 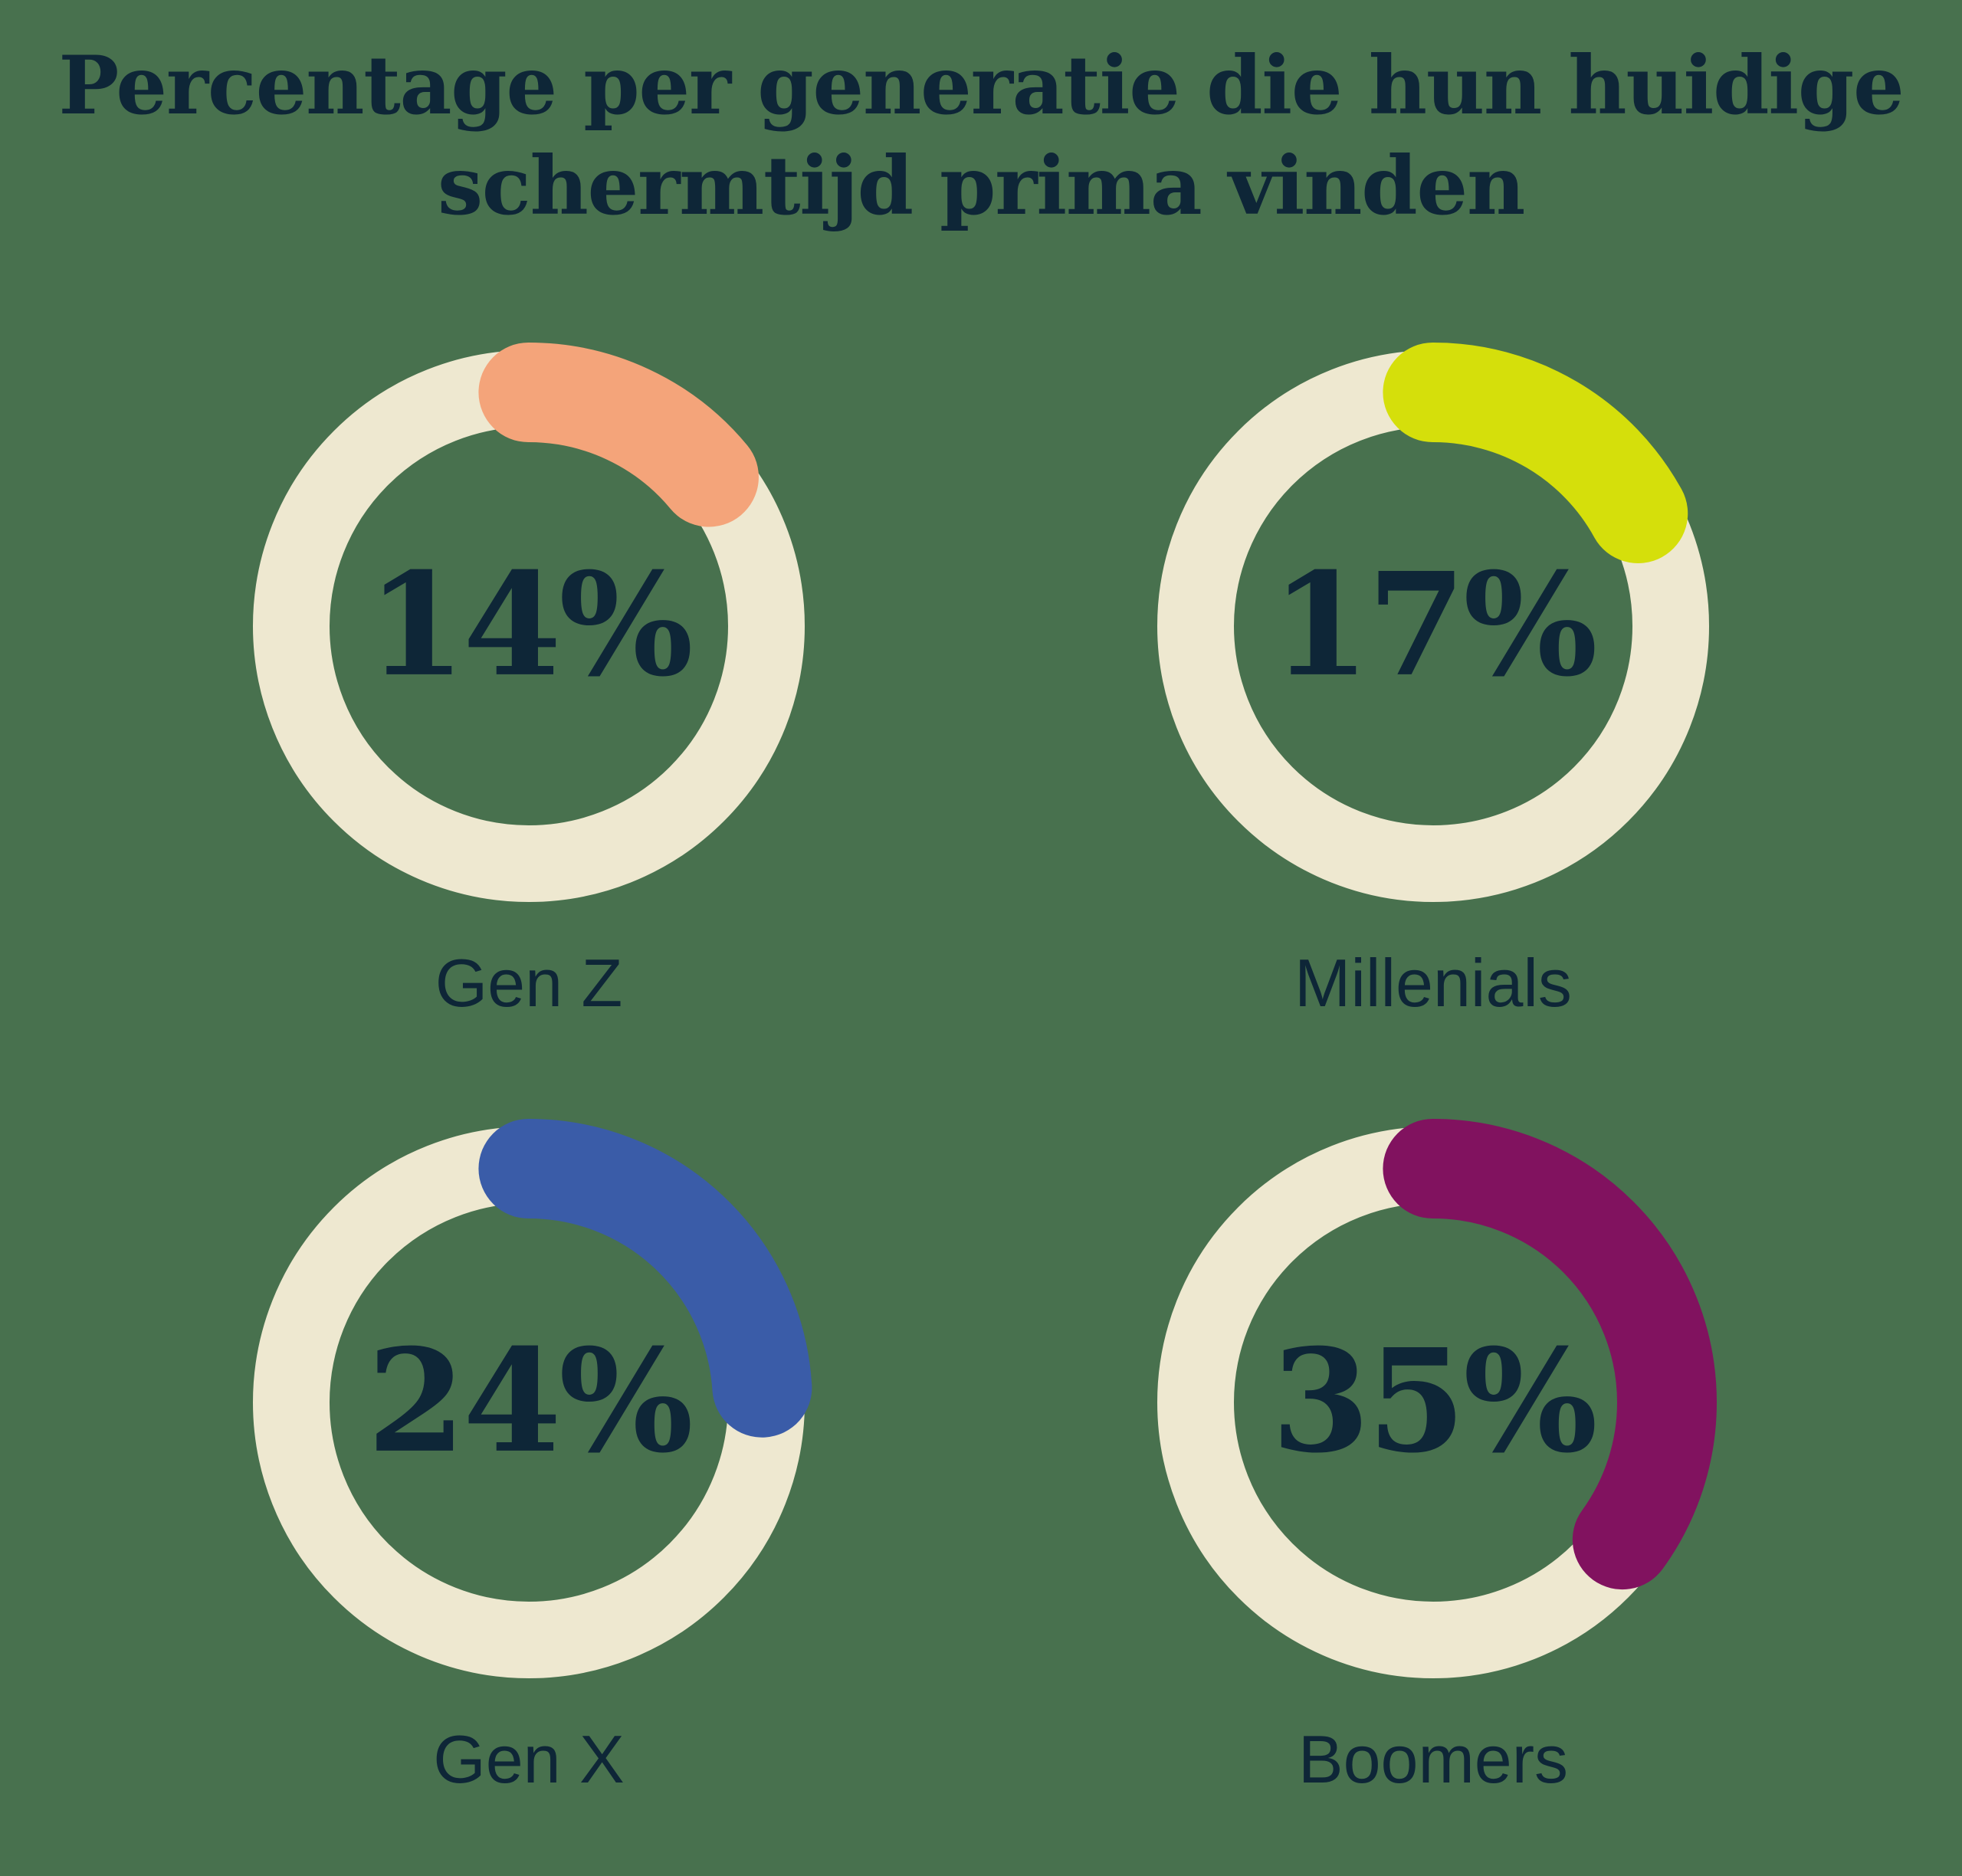 I want to click on donut-cell-gen-z: 14% Gen Z, so click(x=528, y=682).